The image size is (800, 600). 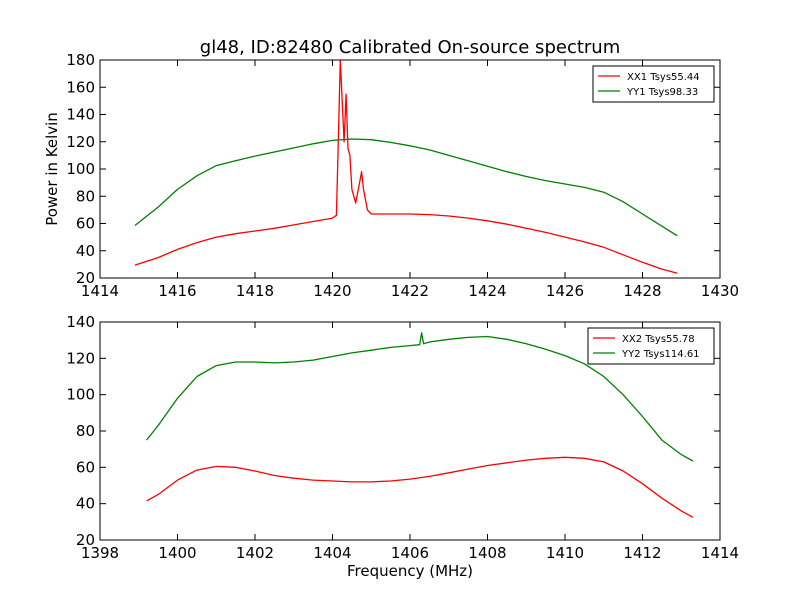 What do you see at coordinates (80, 60) in the screenshot?
I see `y-tick-label: 180` at bounding box center [80, 60].